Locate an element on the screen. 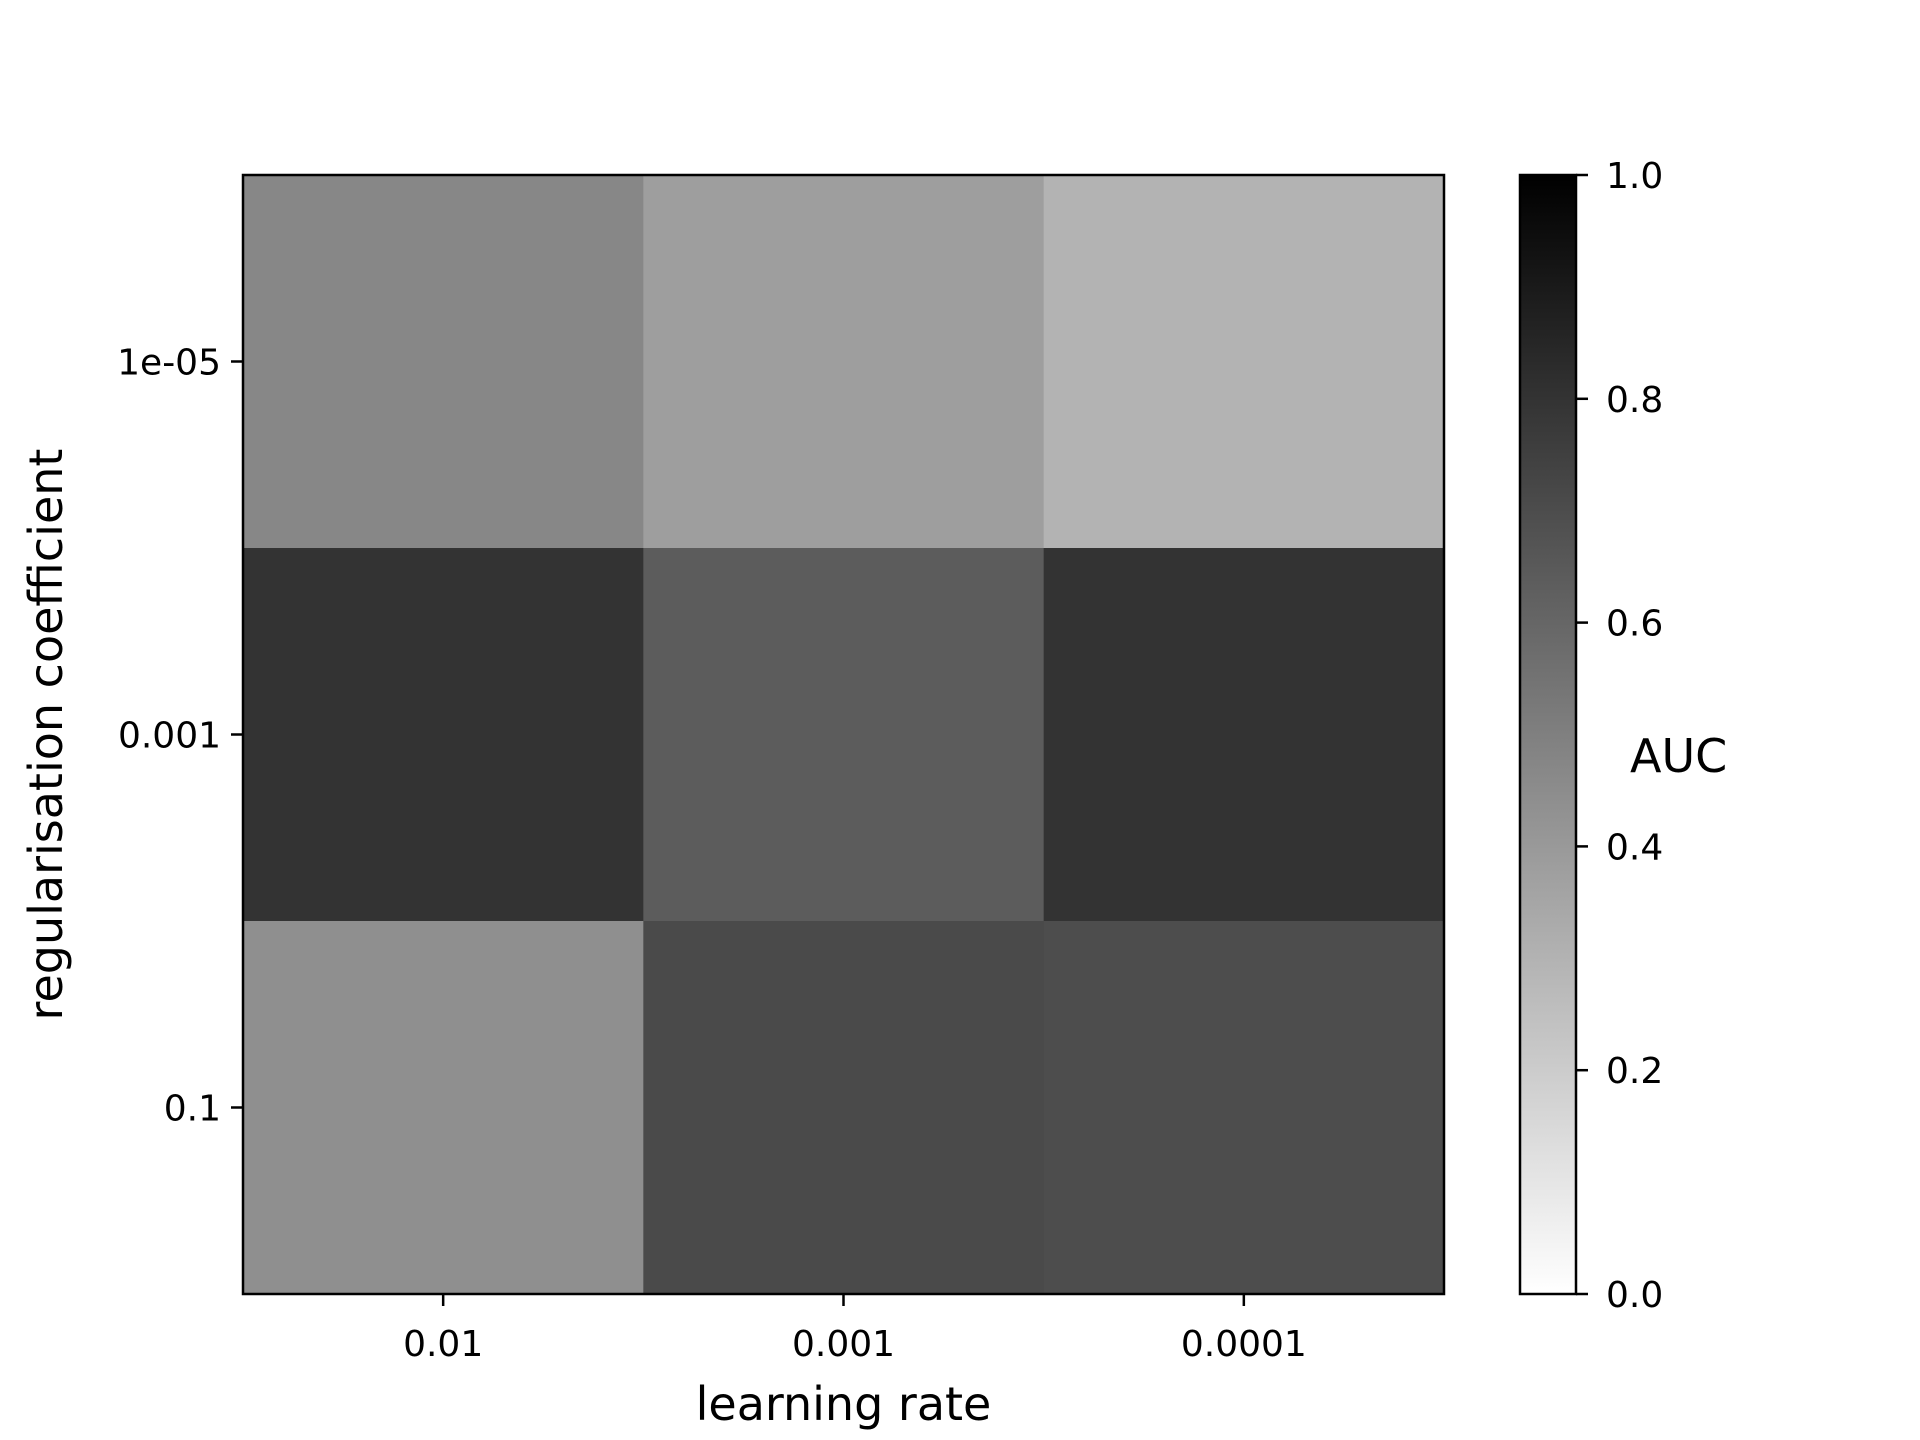 The height and width of the screenshot is (1440, 1920). x-tick-label: 0.01 is located at coordinates (443, 1344).